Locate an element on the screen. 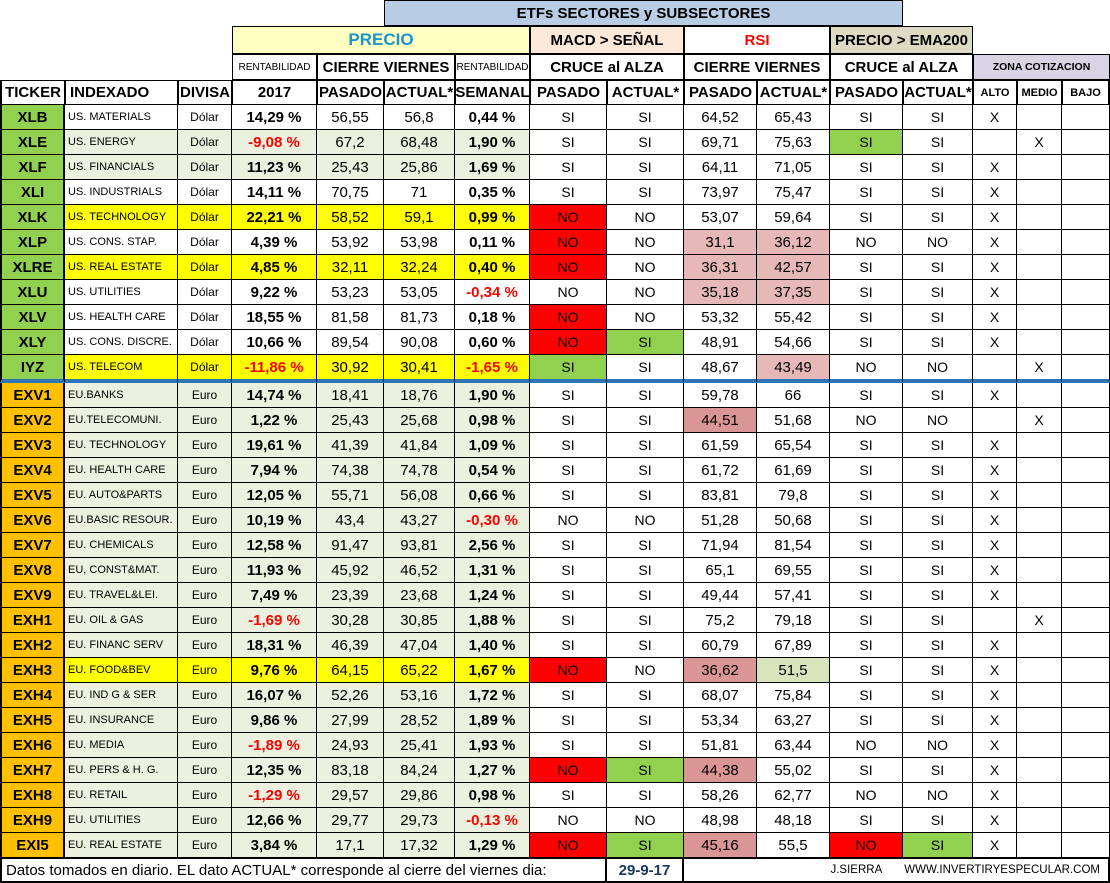 Image resolution: width=1110 pixels, height=883 pixels. cruce-al-alza-macd-subheader: CRUCE al ALZA is located at coordinates (607, 67).